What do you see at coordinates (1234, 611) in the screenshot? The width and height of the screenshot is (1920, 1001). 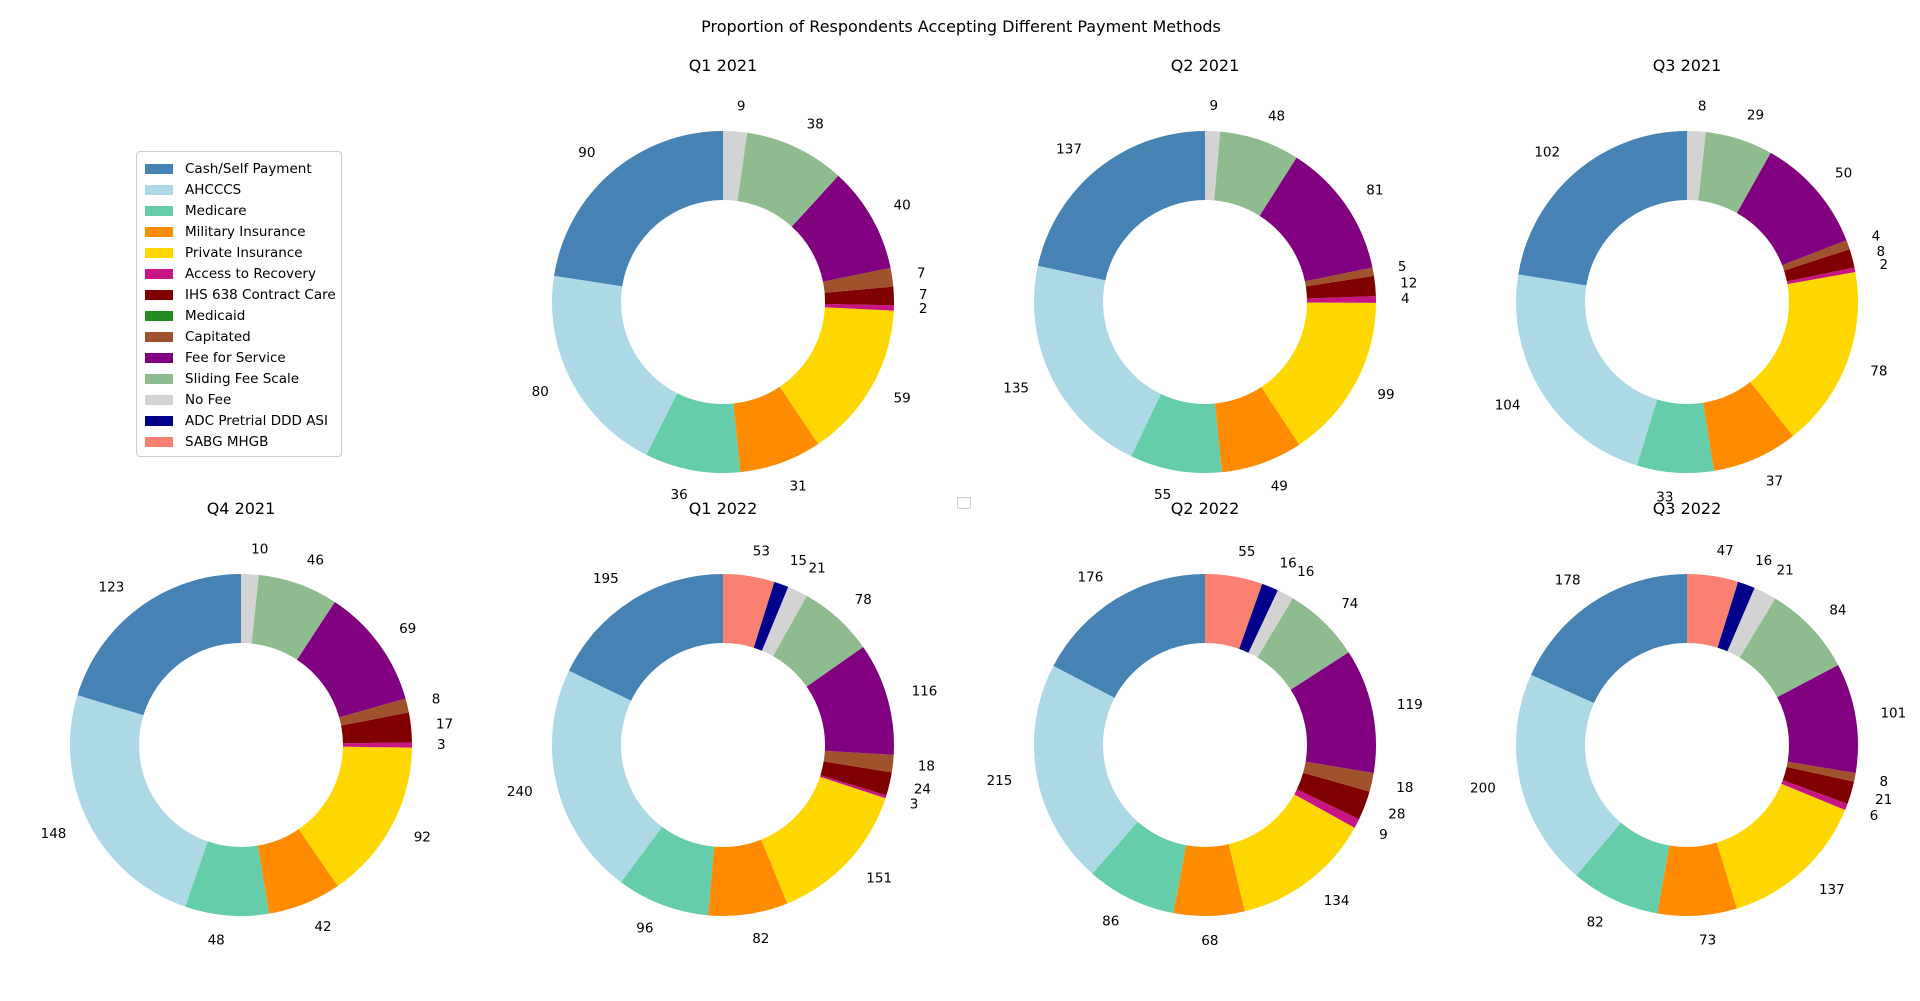 I see `donut-slice-sabg-mhgb` at bounding box center [1234, 611].